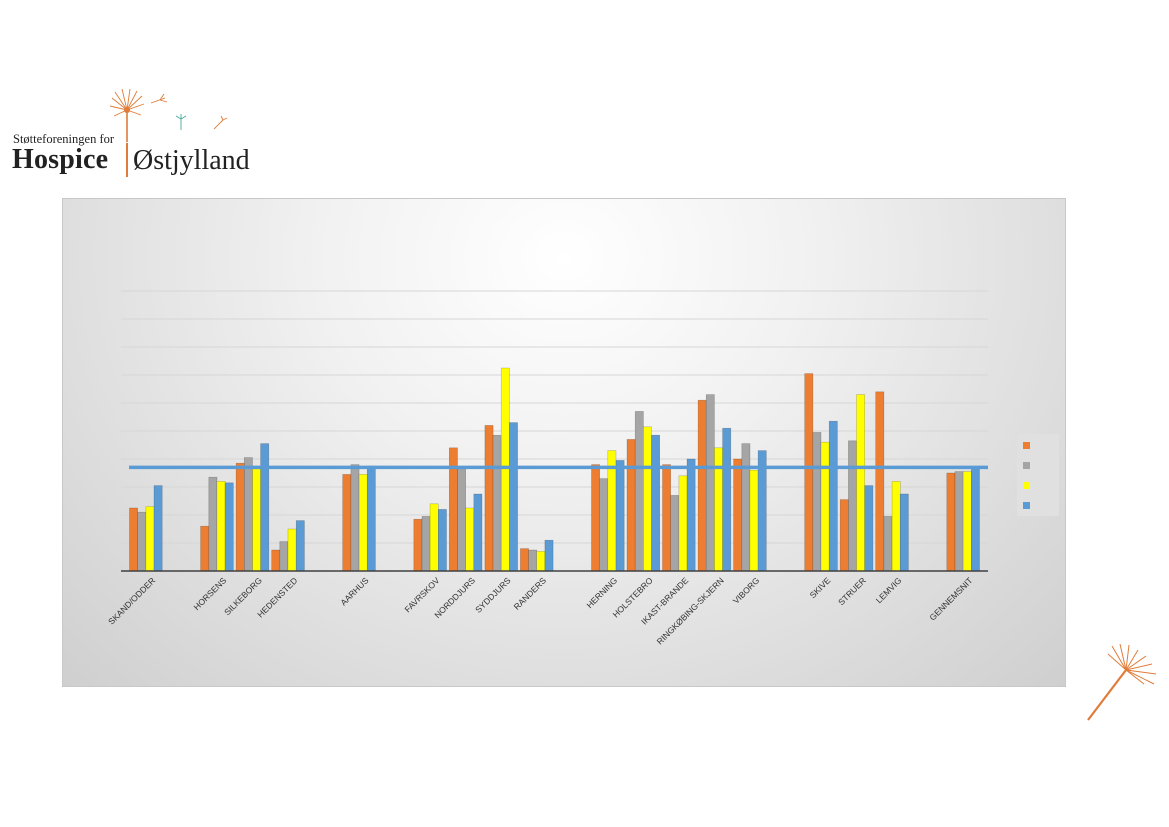  I want to click on logo-name-region: Østjylland, so click(191, 160).